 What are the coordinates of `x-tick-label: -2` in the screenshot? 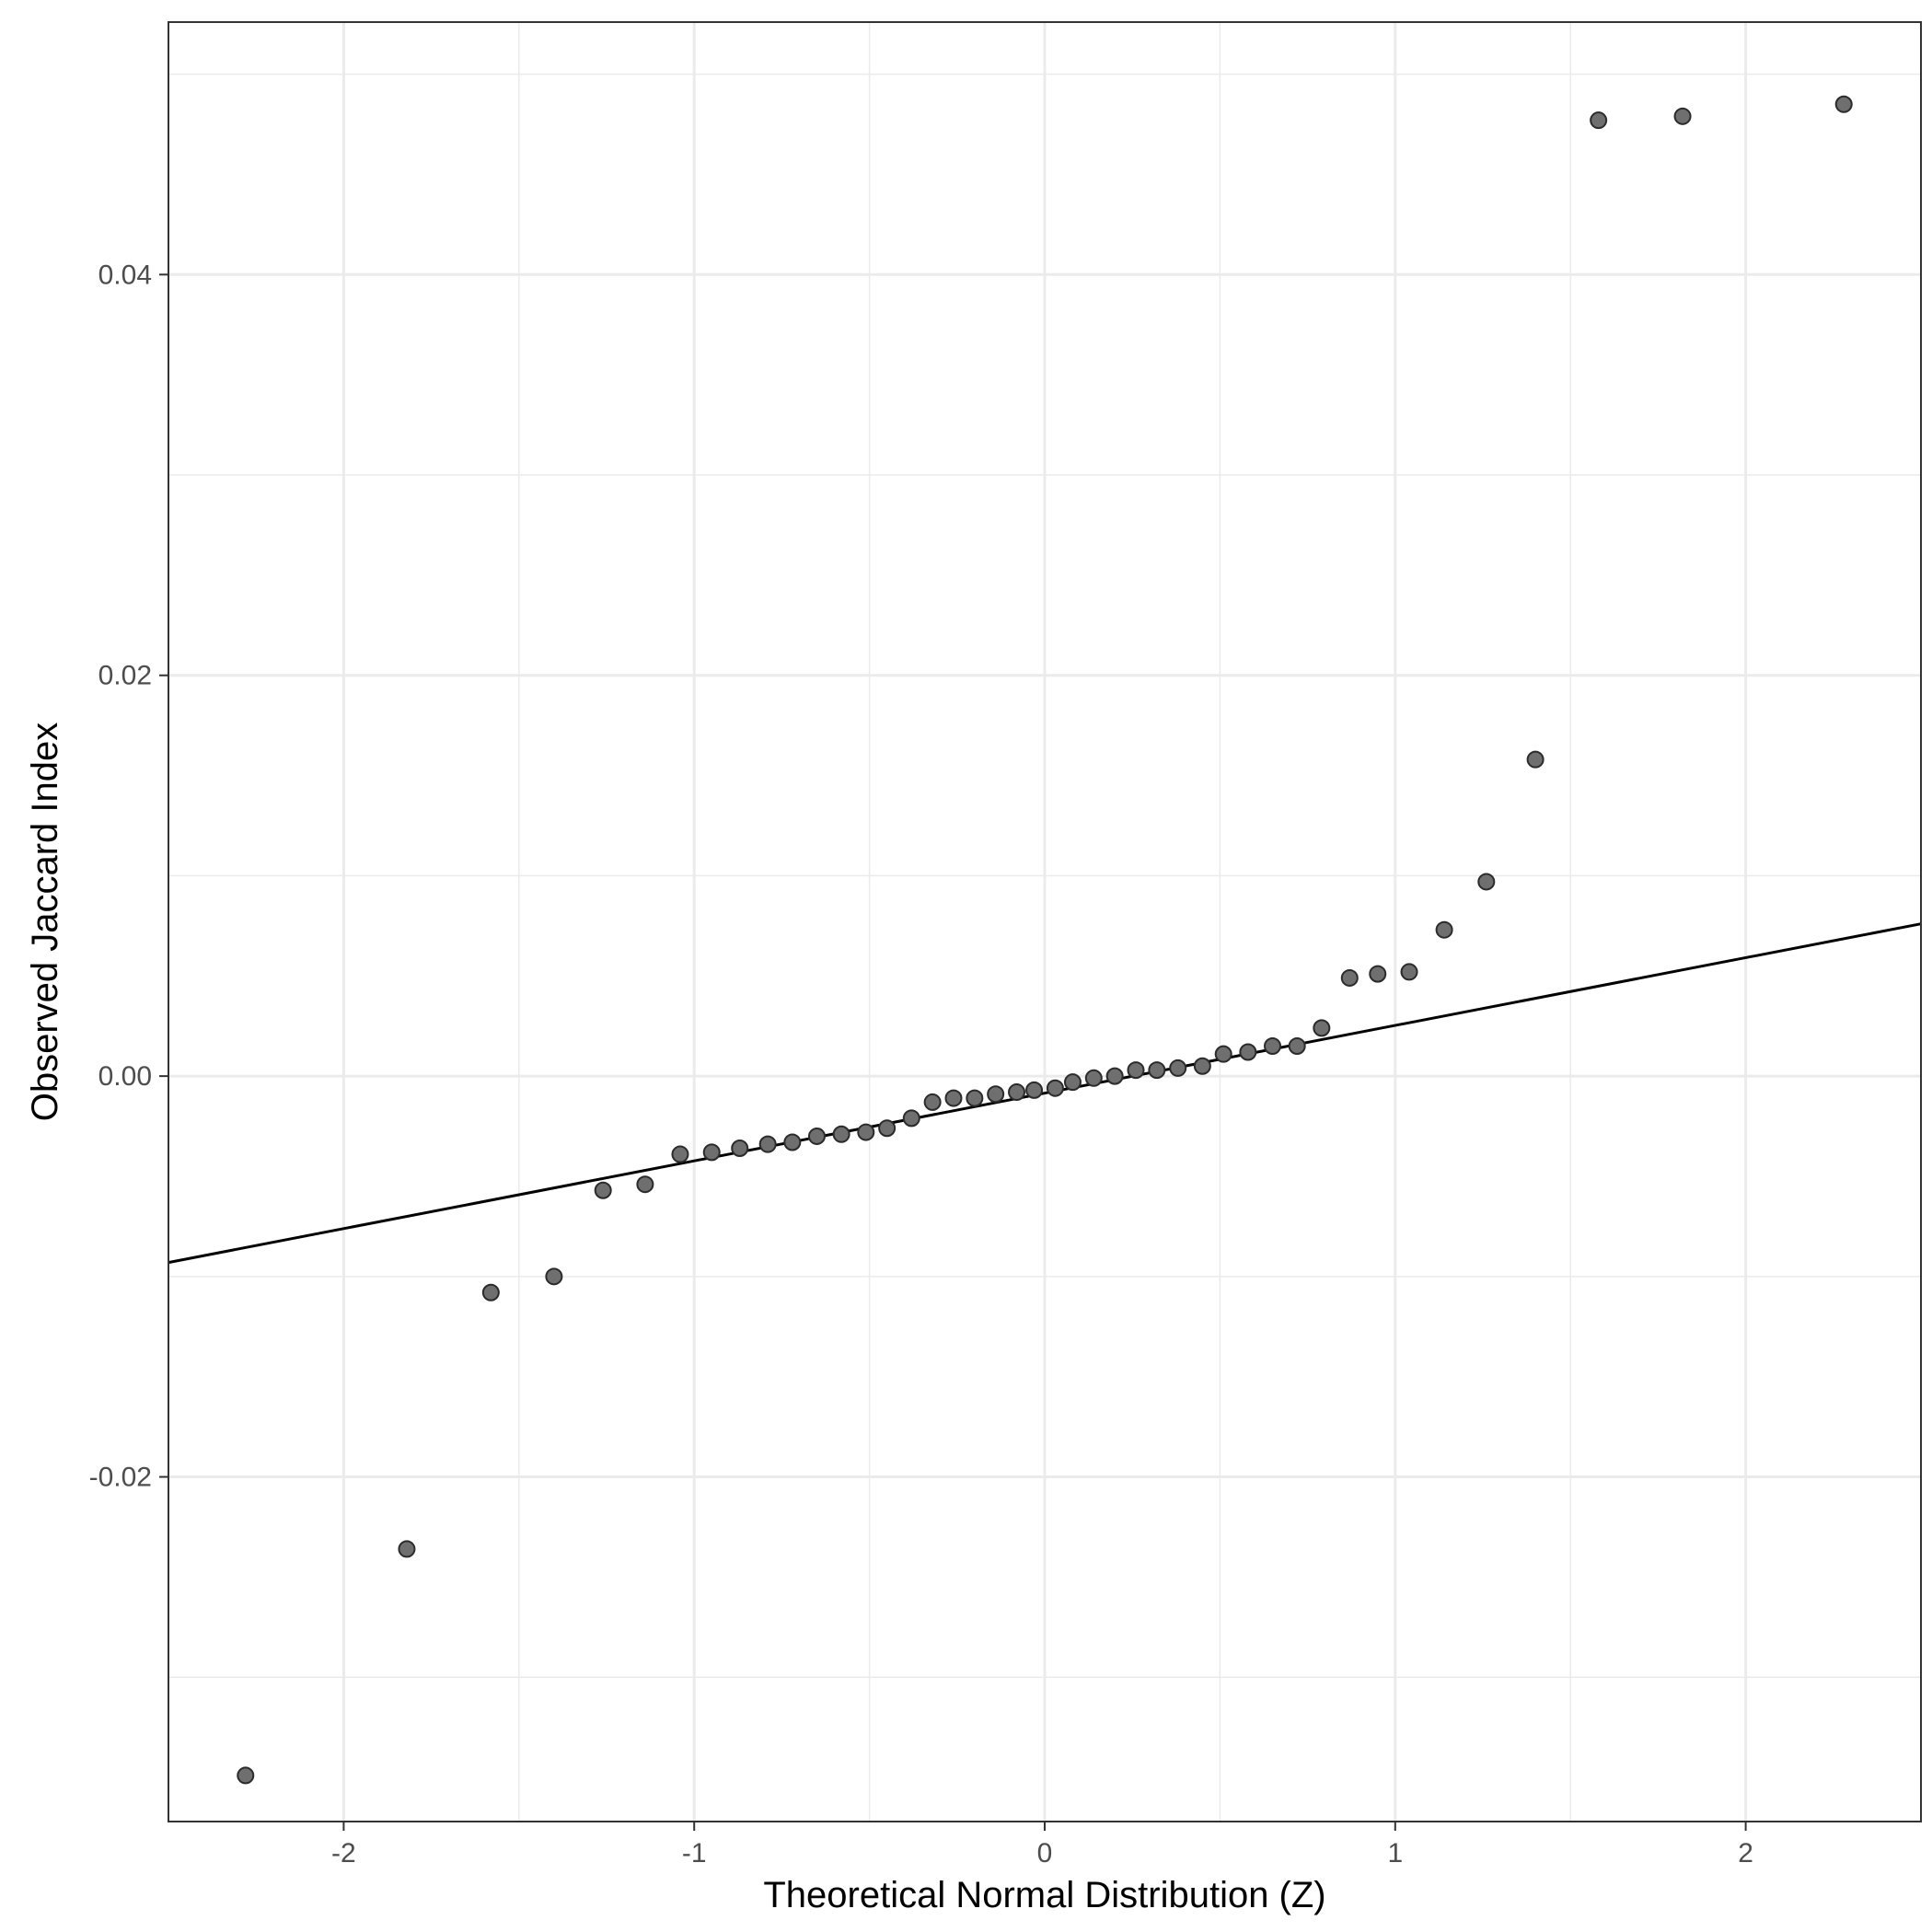 It's located at (343, 1853).